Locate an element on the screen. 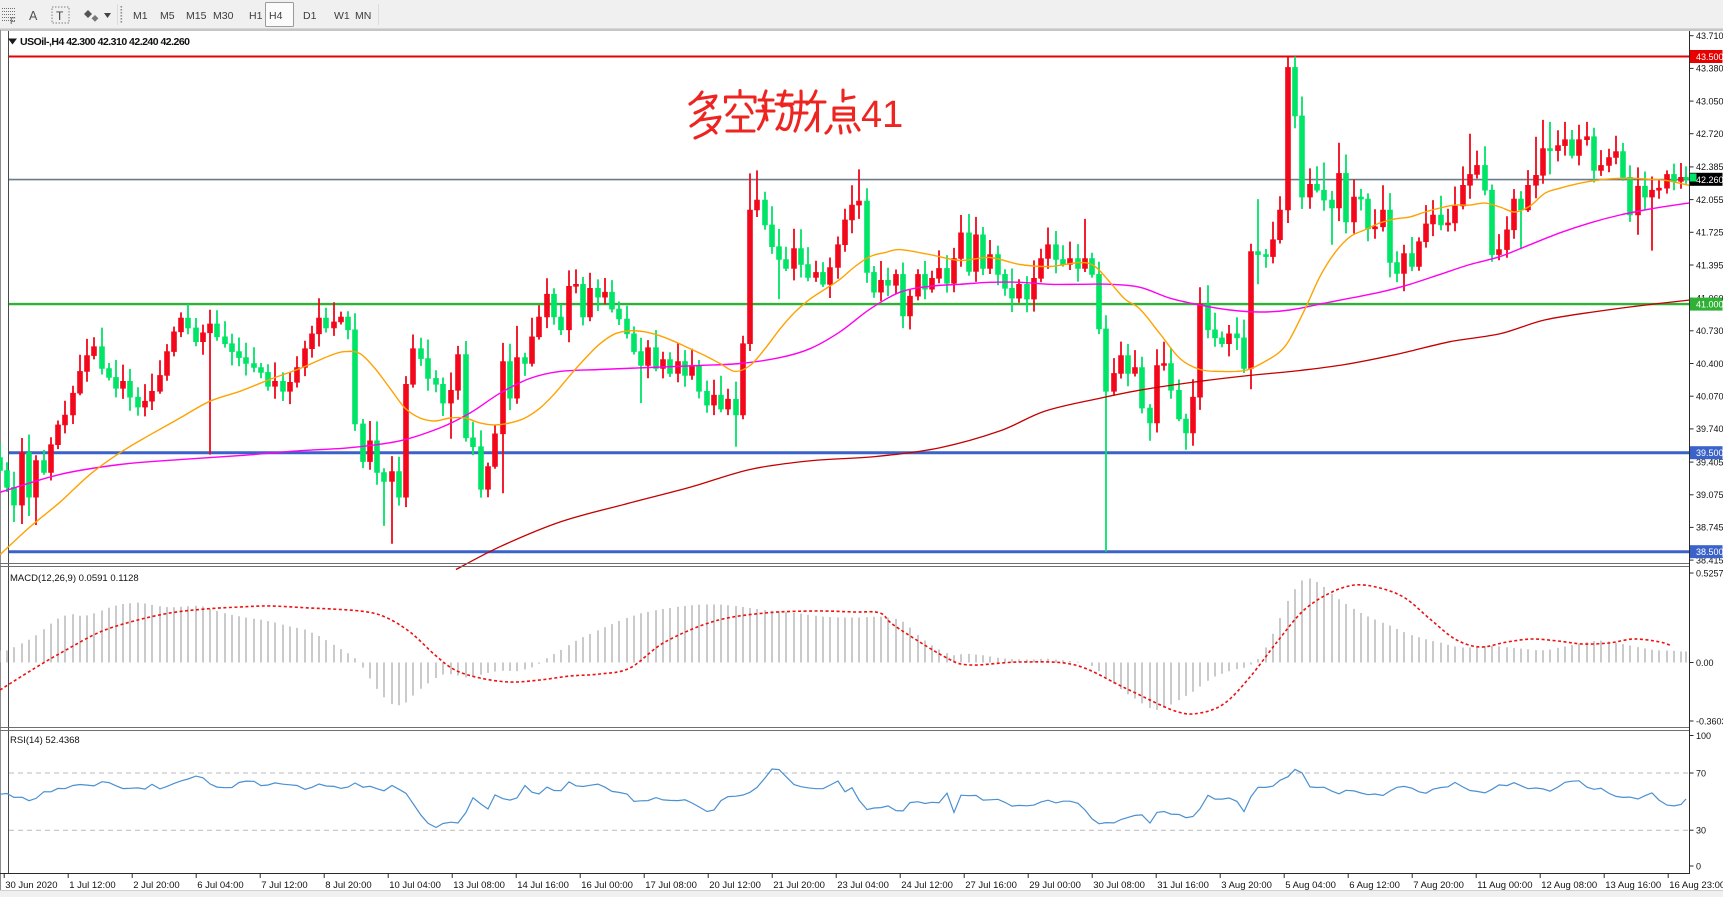 Image resolution: width=1723 pixels, height=897 pixels. svg-text: 3 Aug 20:00 is located at coordinates (1246, 885).